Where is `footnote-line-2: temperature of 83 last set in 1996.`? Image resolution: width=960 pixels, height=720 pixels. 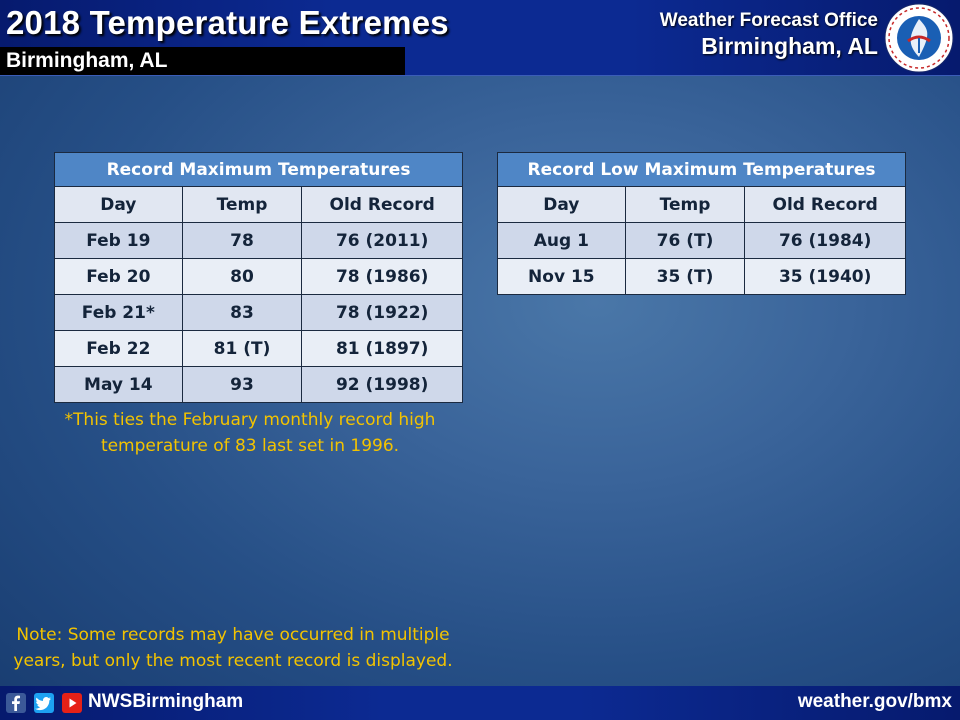 footnote-line-2: temperature of 83 last set in 1996. is located at coordinates (250, 446).